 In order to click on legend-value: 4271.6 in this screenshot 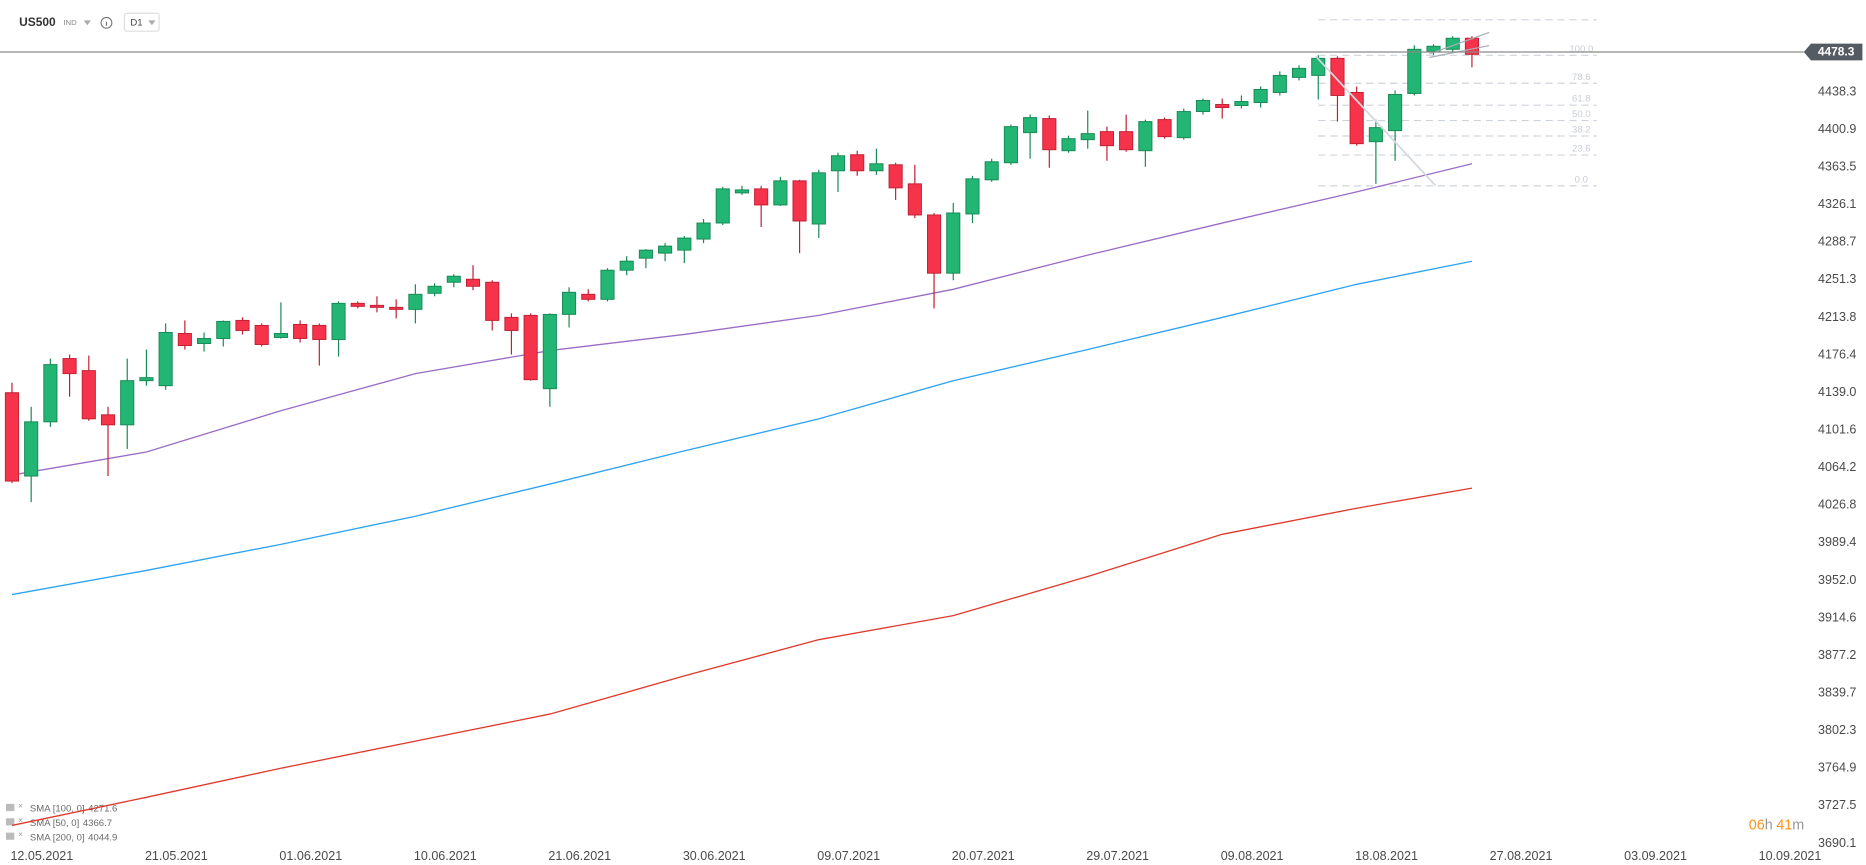, I will do `click(102, 808)`.